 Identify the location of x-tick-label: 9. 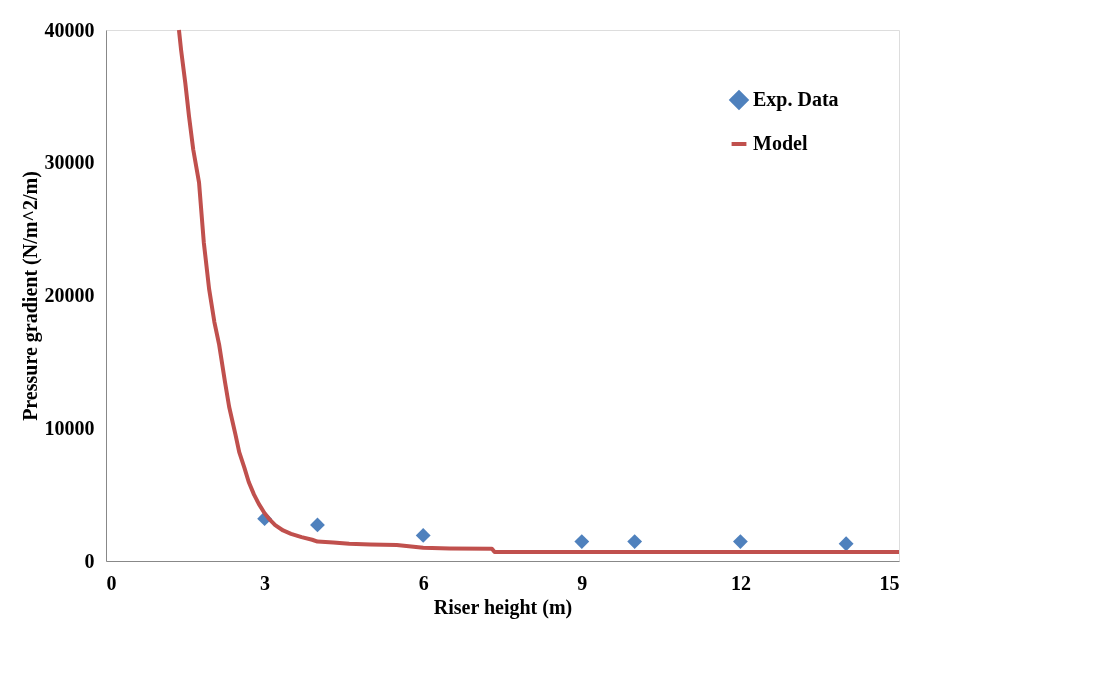
(582, 582).